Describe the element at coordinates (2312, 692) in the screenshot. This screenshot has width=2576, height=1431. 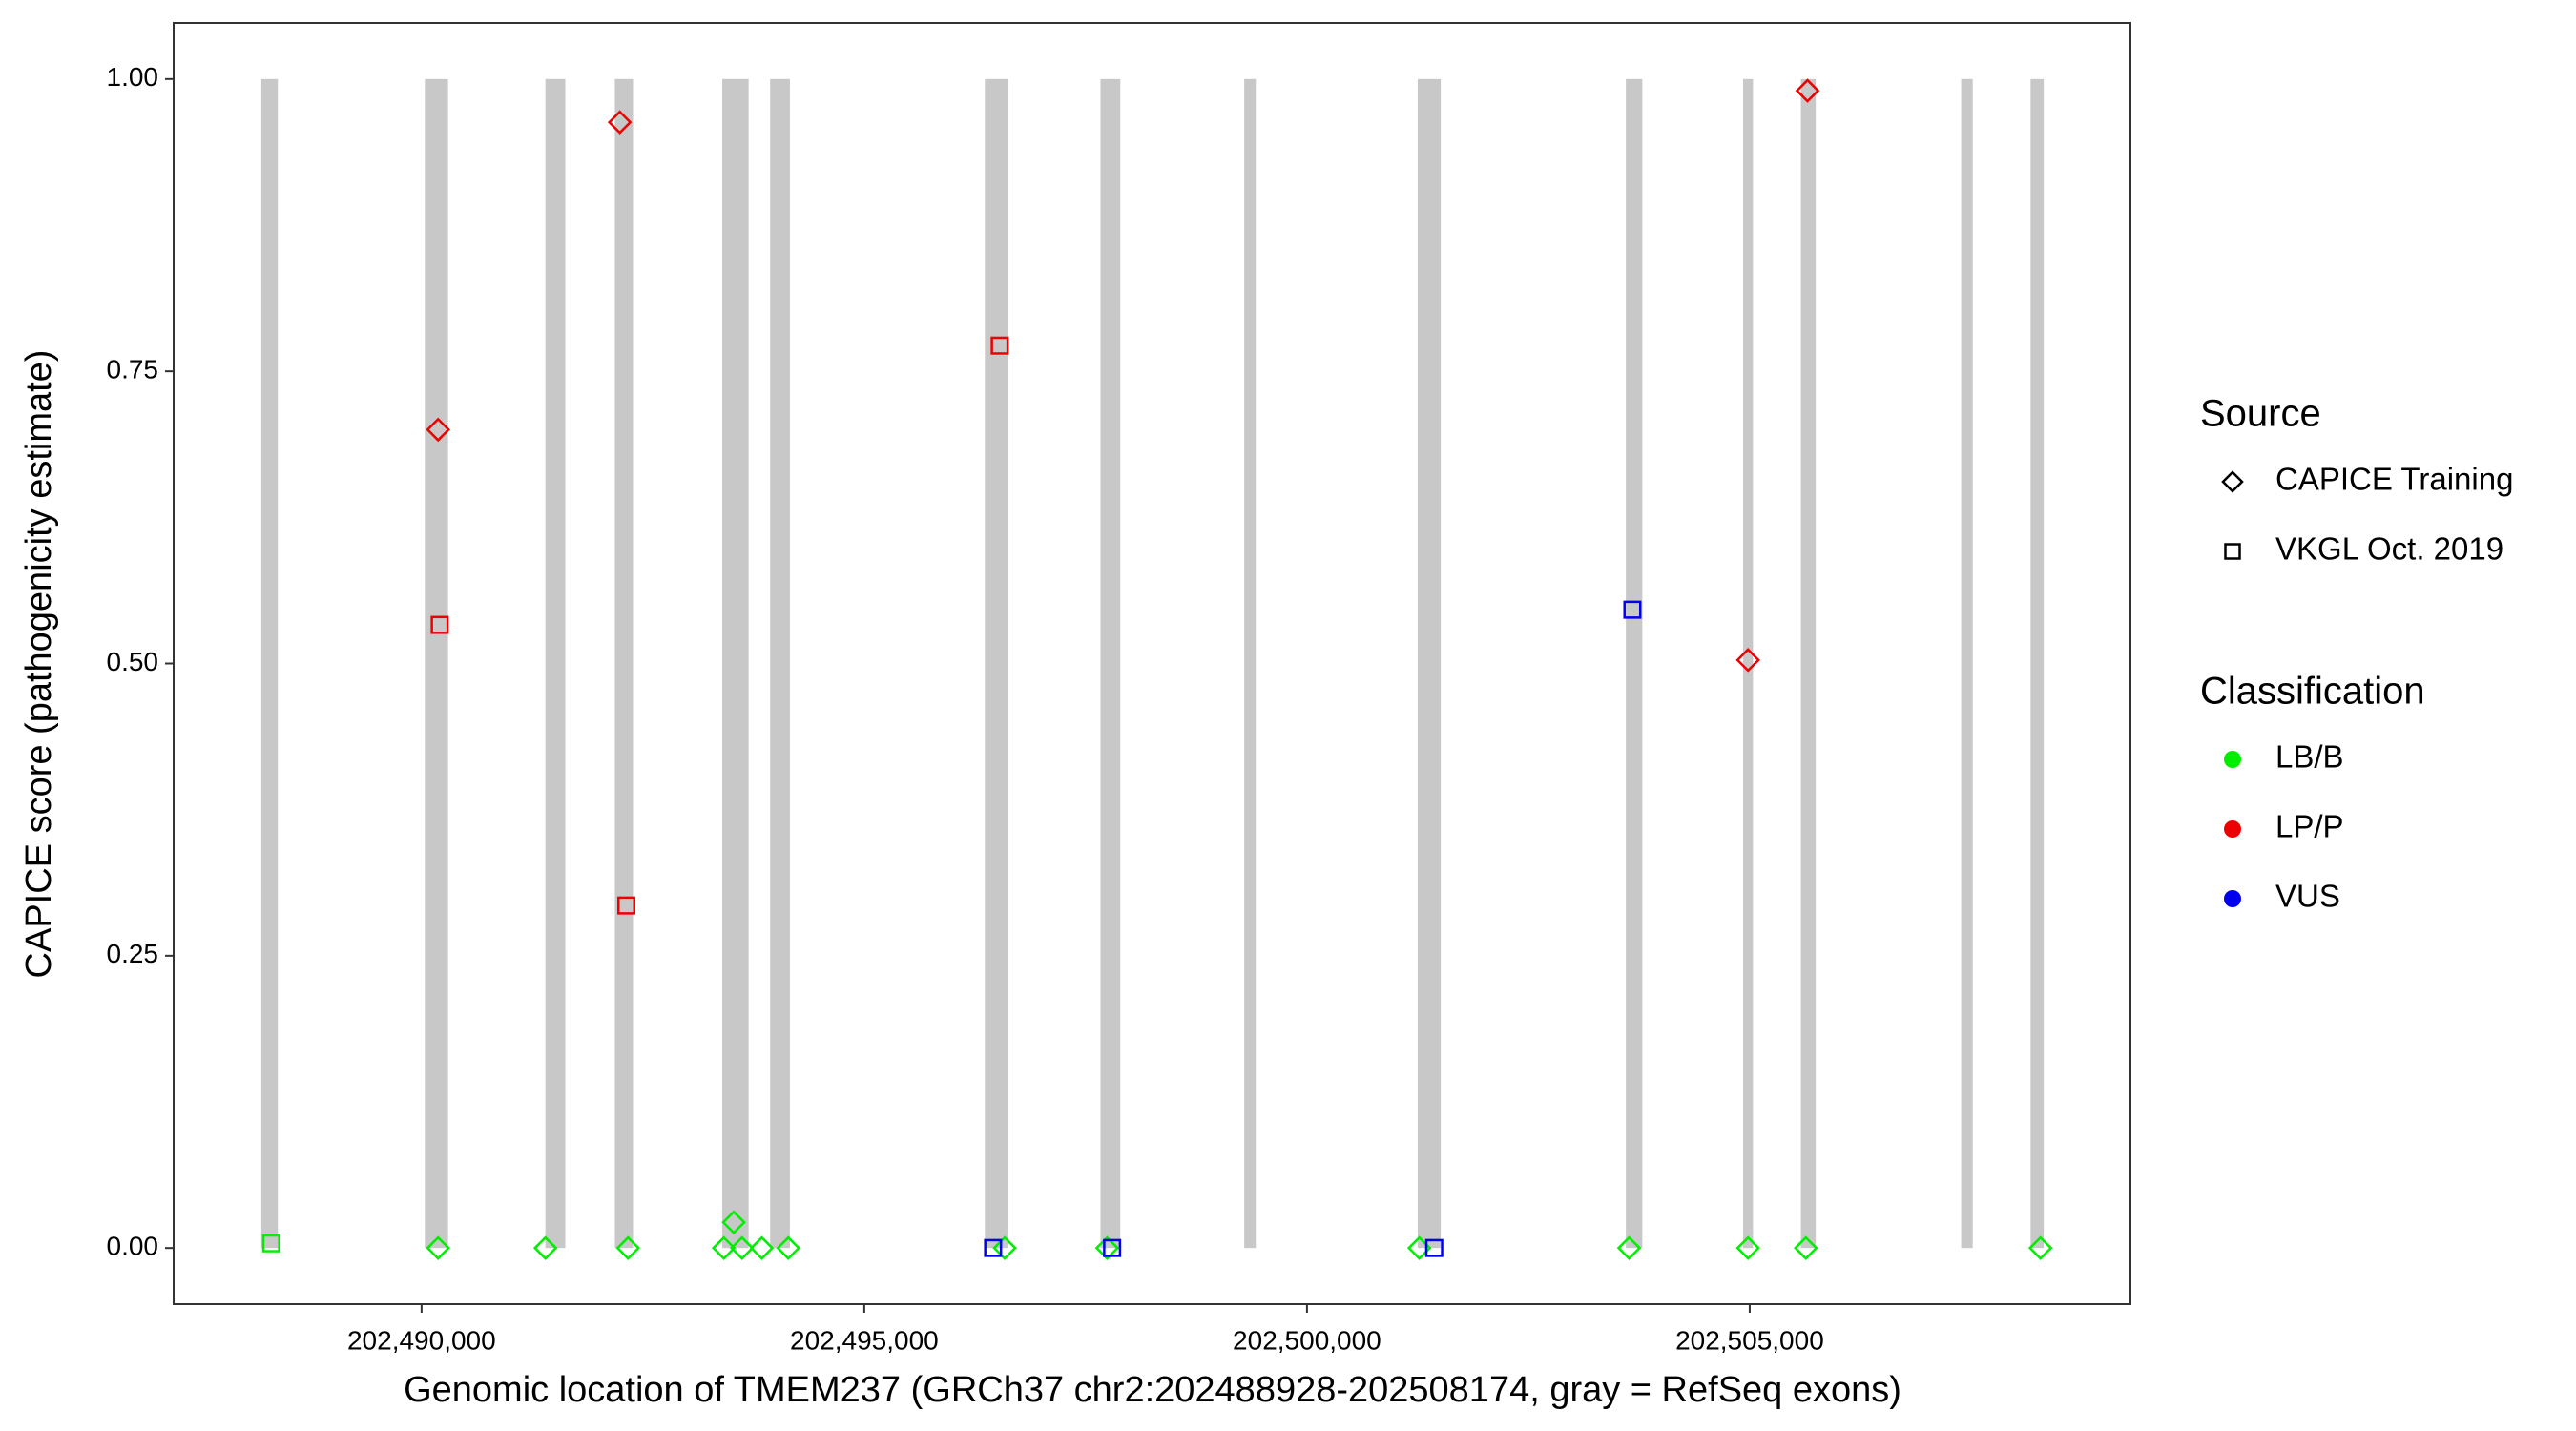
I see `legend-title: Classification` at that location.